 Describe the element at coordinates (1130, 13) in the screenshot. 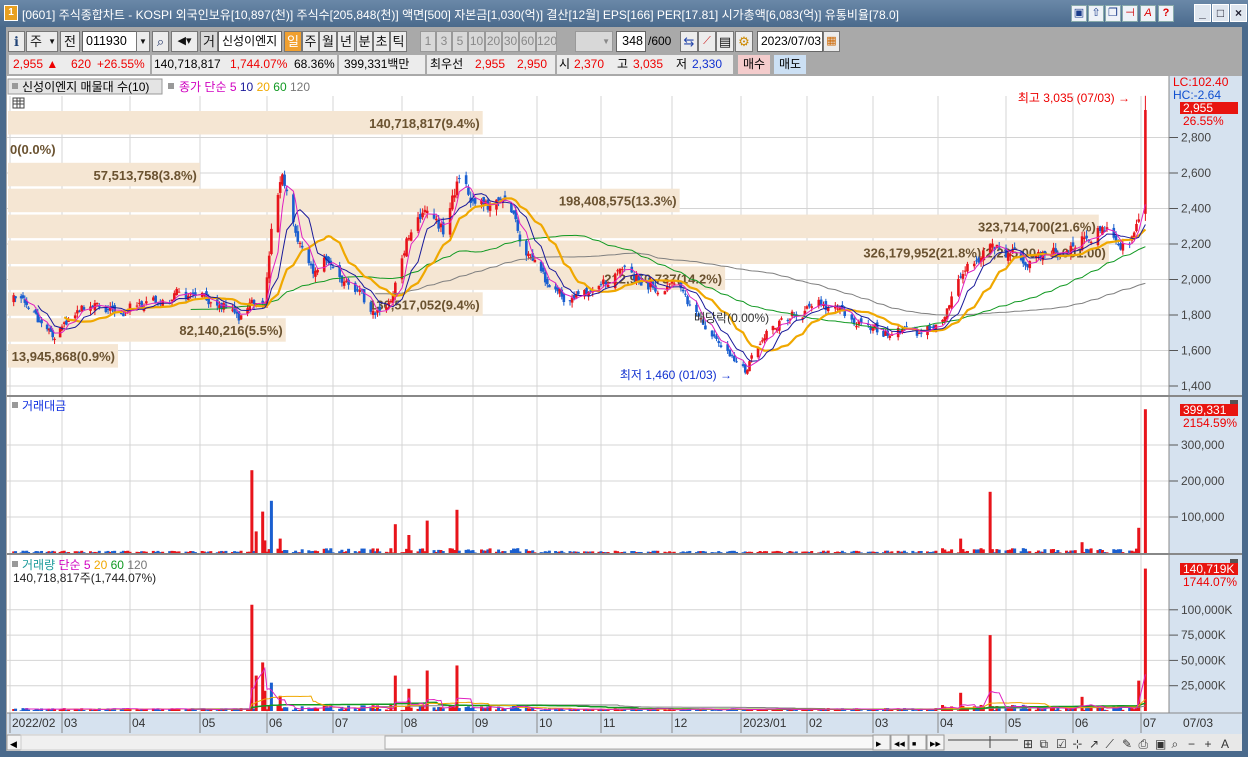

I see `pin-icon: ⊣` at that location.